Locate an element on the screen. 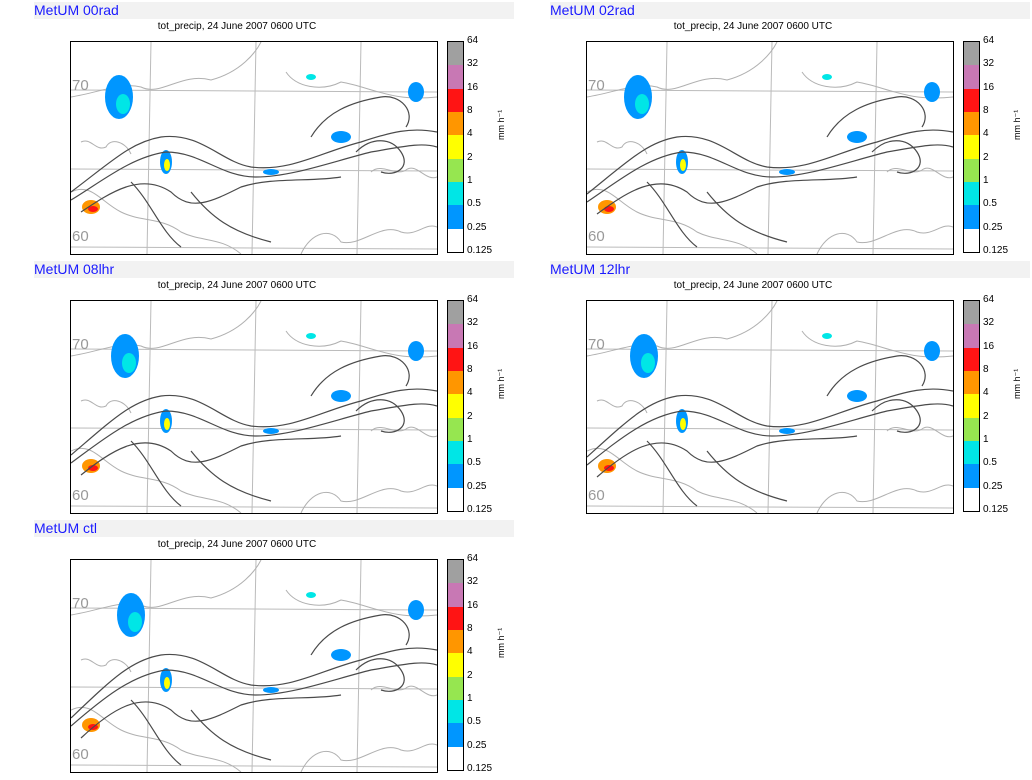  colorbar-tick-label: 64 is located at coordinates (473, 299).